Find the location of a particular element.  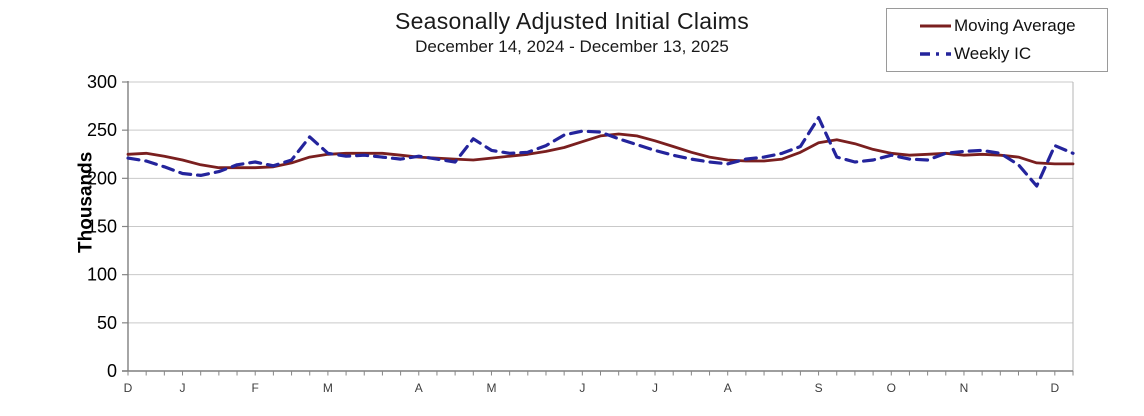

legend-label-moving-average: Moving Average is located at coordinates (1015, 26).